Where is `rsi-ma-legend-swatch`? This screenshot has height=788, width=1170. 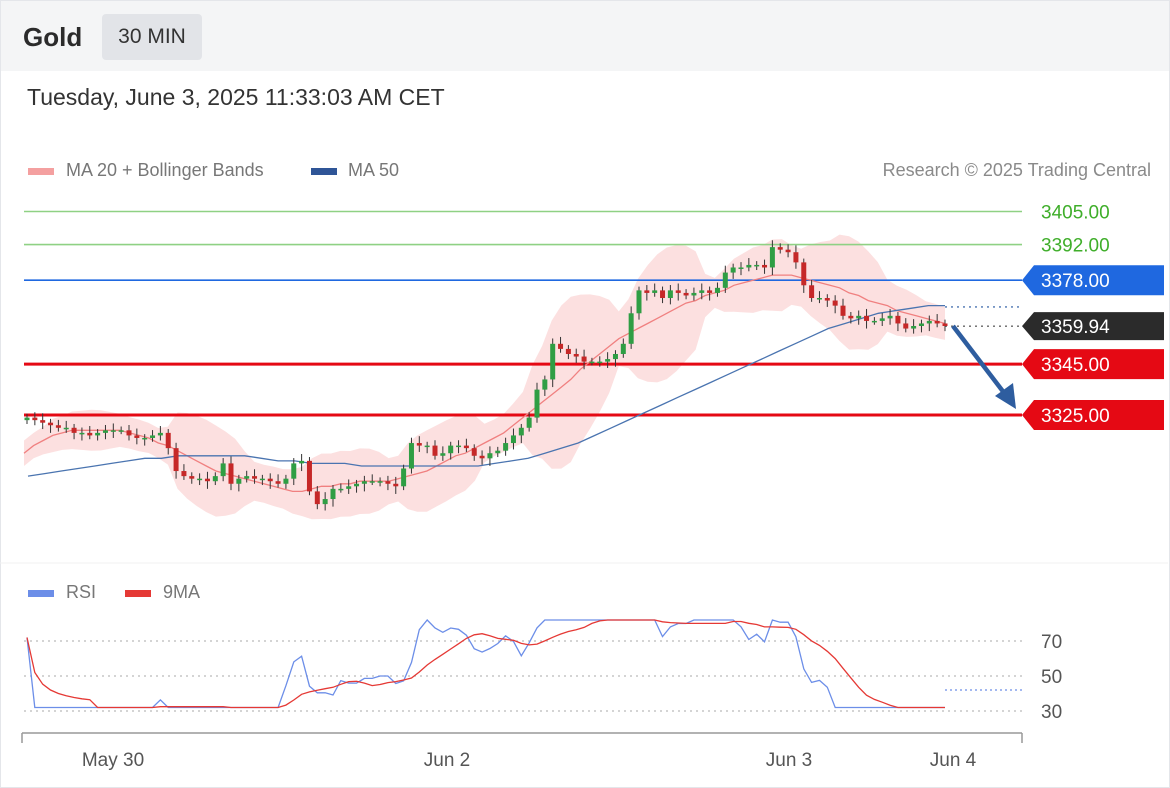 rsi-ma-legend-swatch is located at coordinates (138, 593).